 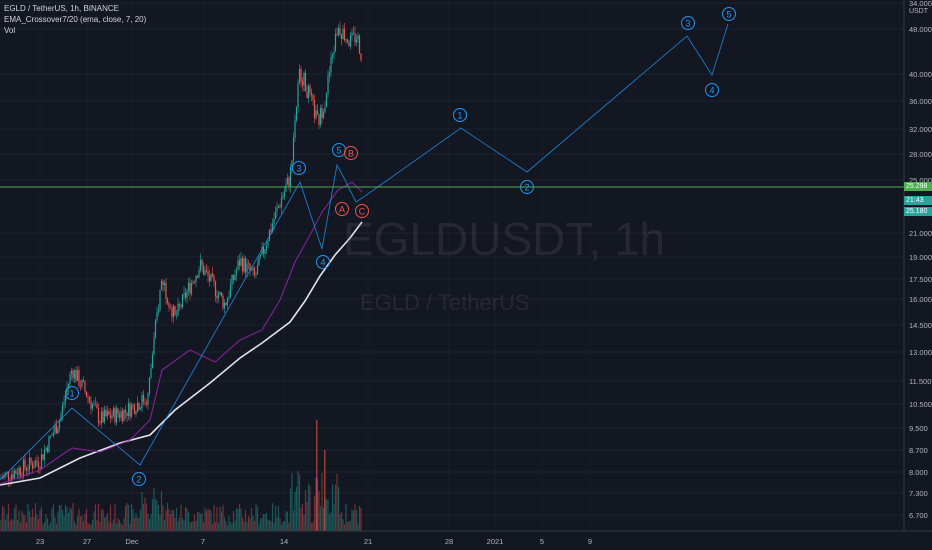 I want to click on wave-label-2: 2, so click(x=139, y=479).